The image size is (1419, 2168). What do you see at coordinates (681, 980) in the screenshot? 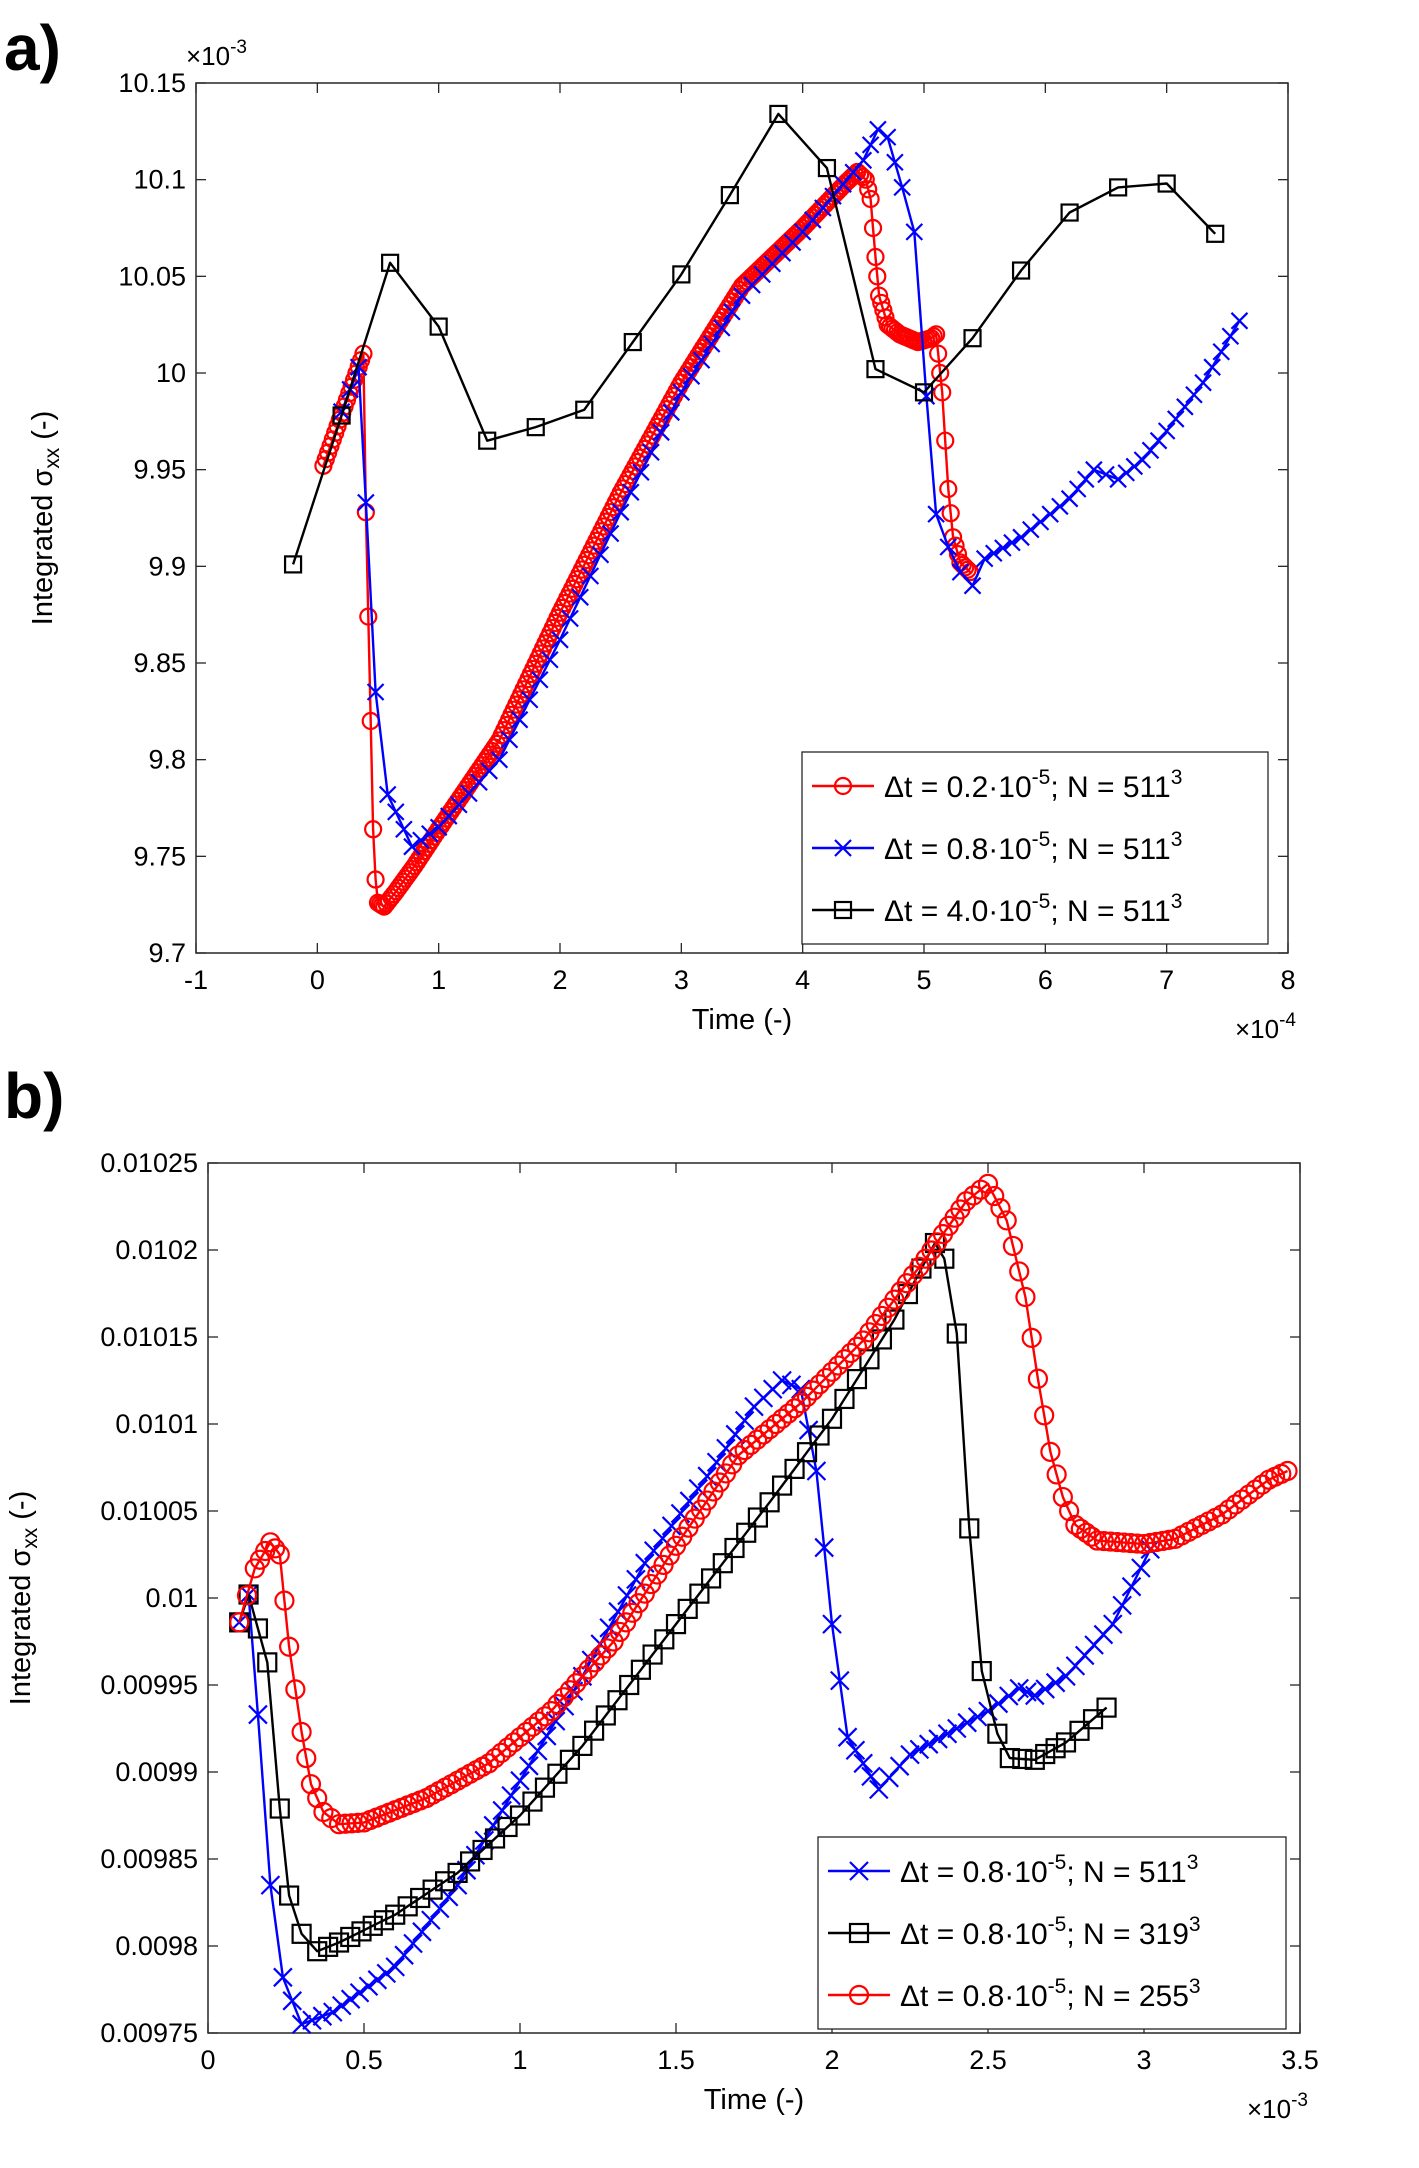
I see `x-tick-label: 3` at bounding box center [681, 980].